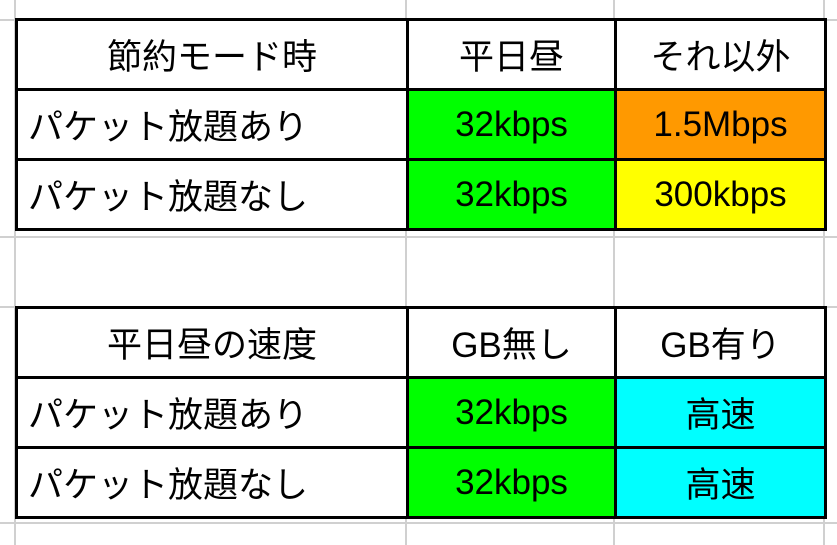 Image resolution: width=837 pixels, height=545 pixels. I want to click on table-row: パケット放題なし 32kbps 300kbps, so click(421, 194).